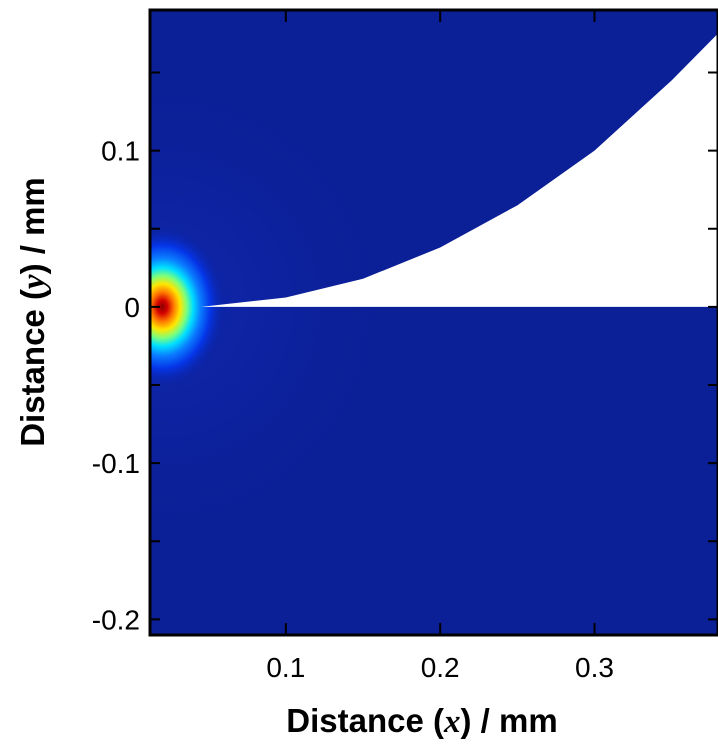 The width and height of the screenshot is (718, 745). I want to click on x-tick-label: 0.2, so click(440, 667).